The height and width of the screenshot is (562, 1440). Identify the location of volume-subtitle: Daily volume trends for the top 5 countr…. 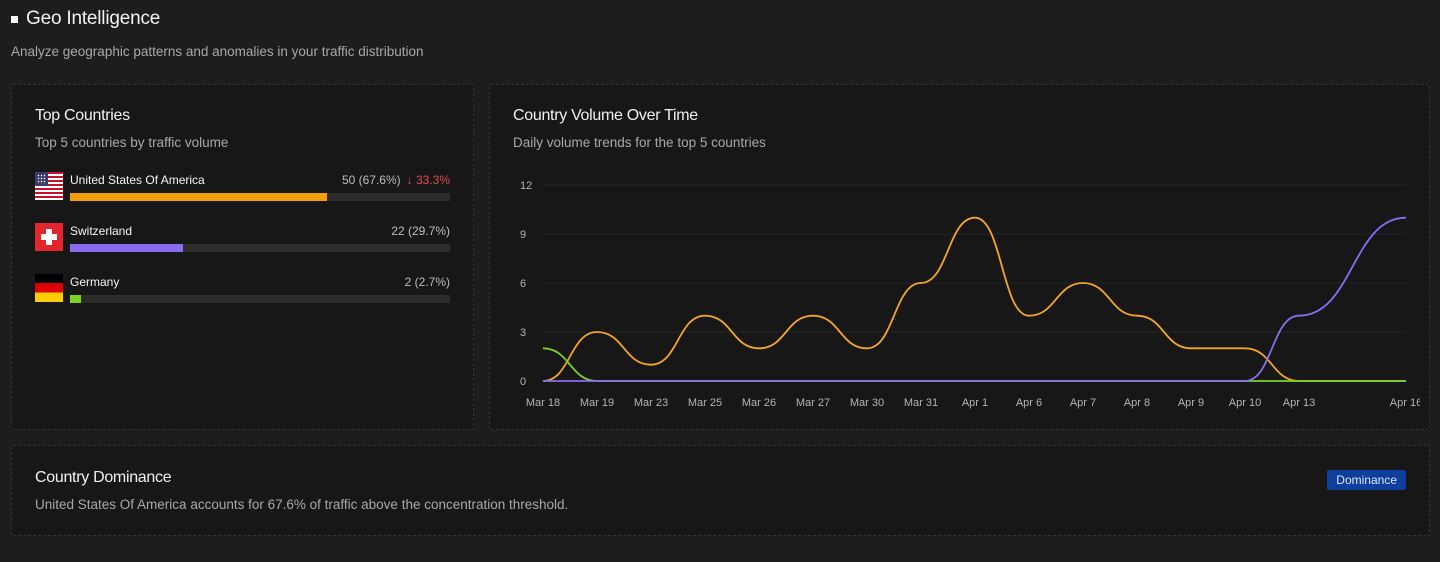
(639, 142).